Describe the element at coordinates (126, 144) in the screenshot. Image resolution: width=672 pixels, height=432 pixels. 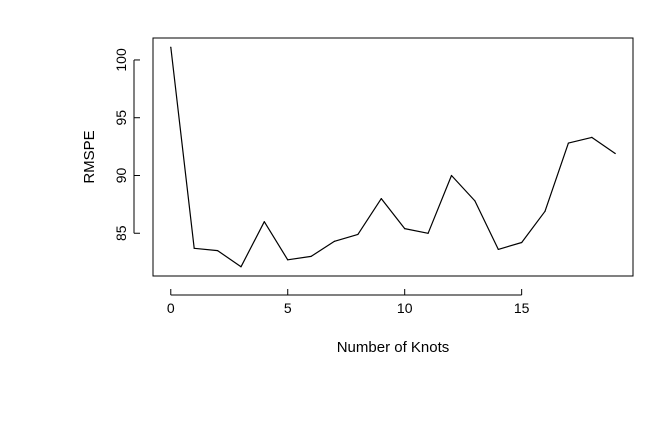
I see `y-axis: 85 90 95 100` at that location.